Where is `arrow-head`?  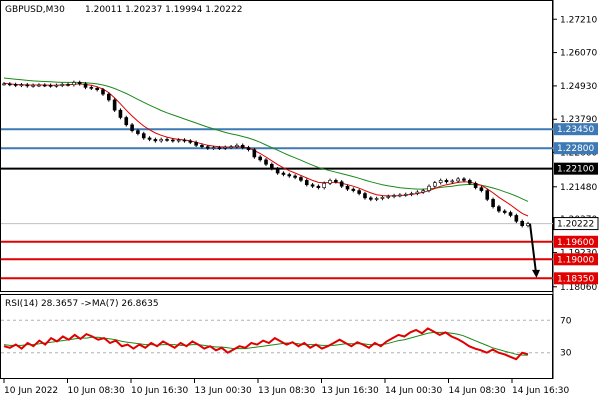
arrow-head is located at coordinates (536, 273).